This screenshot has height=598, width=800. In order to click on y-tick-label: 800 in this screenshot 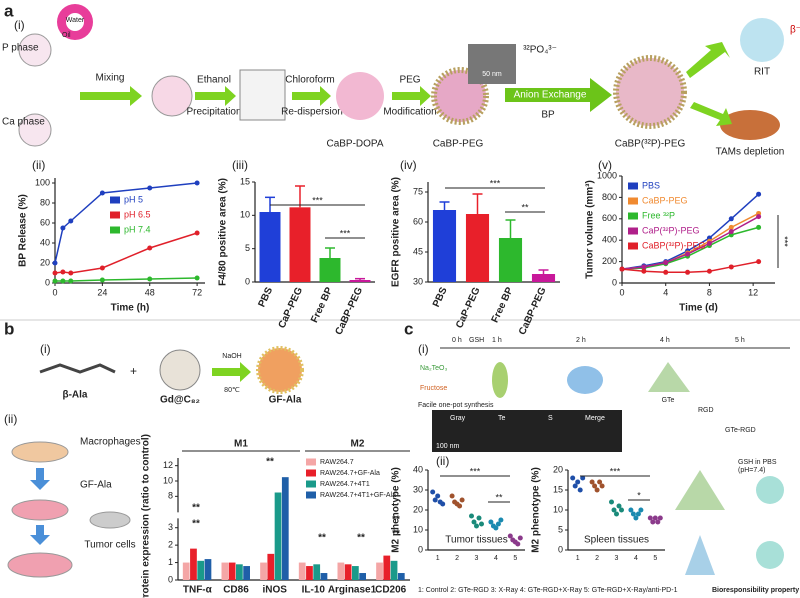, I will do `click(609, 197)`.